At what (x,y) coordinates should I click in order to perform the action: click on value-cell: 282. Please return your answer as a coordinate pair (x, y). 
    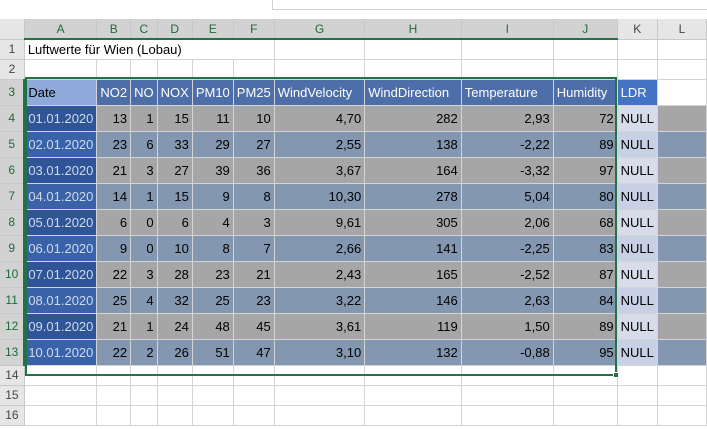
    Looking at the image, I should click on (413, 118).